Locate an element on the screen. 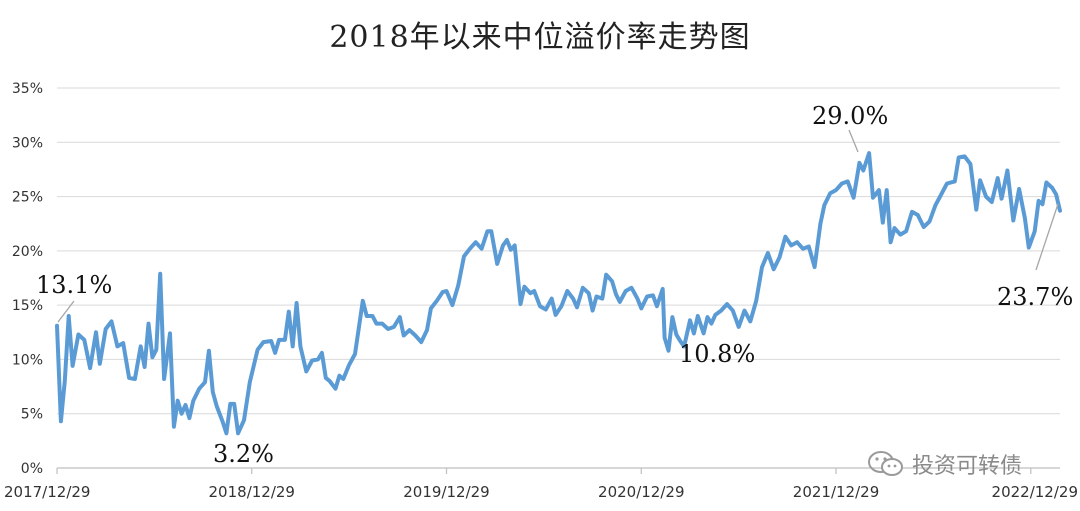 The image size is (1080, 511). watermark: 投资可转债 is located at coordinates (944, 464).